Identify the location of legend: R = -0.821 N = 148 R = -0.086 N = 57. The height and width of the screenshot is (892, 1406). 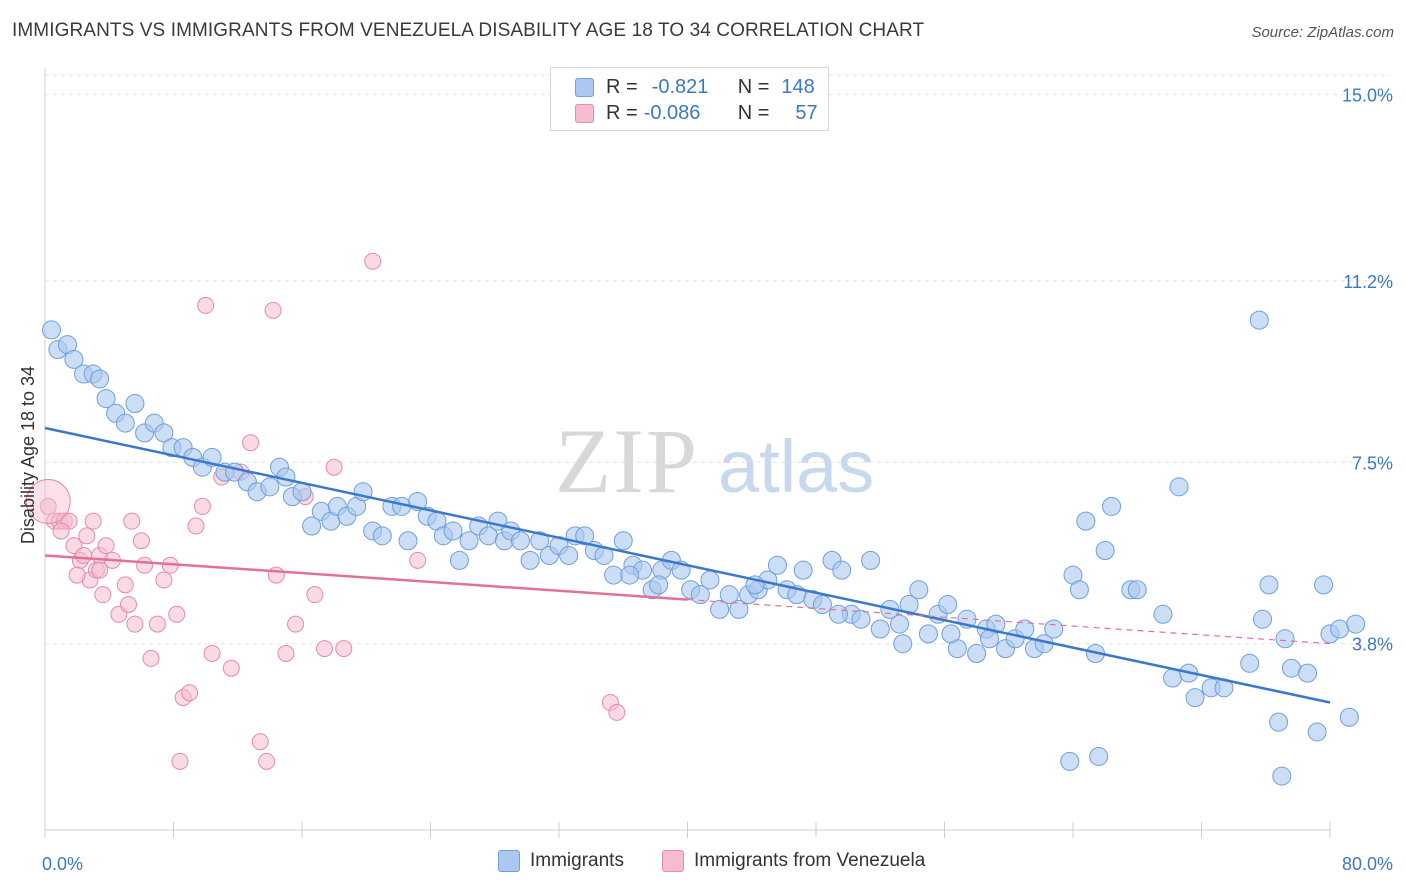
(689, 99).